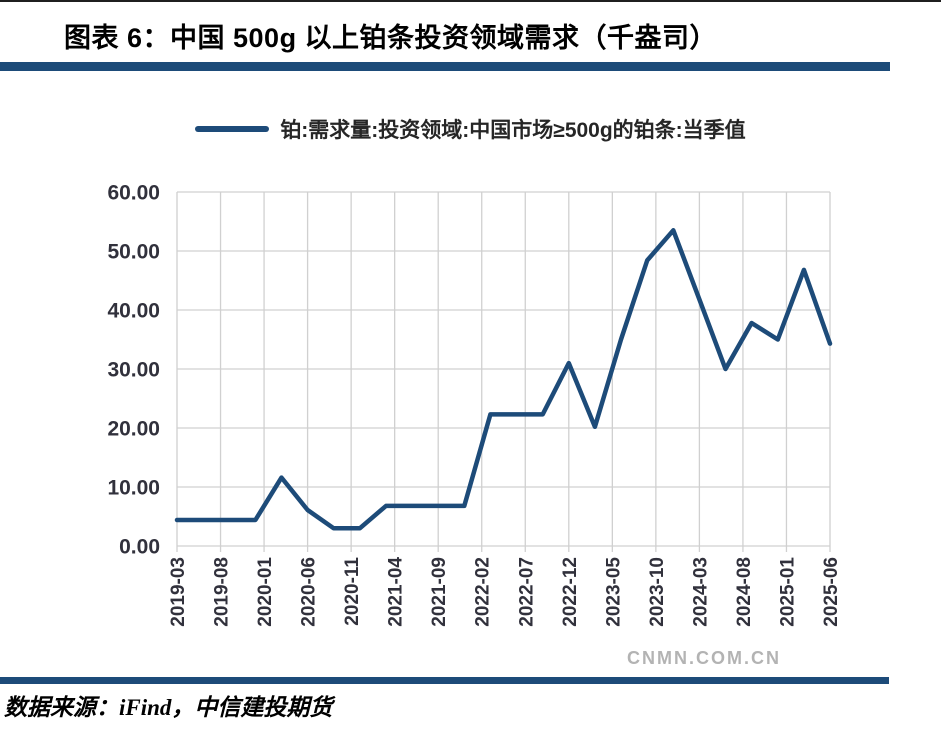  I want to click on y-axis-label: 60.00, so click(133, 193).